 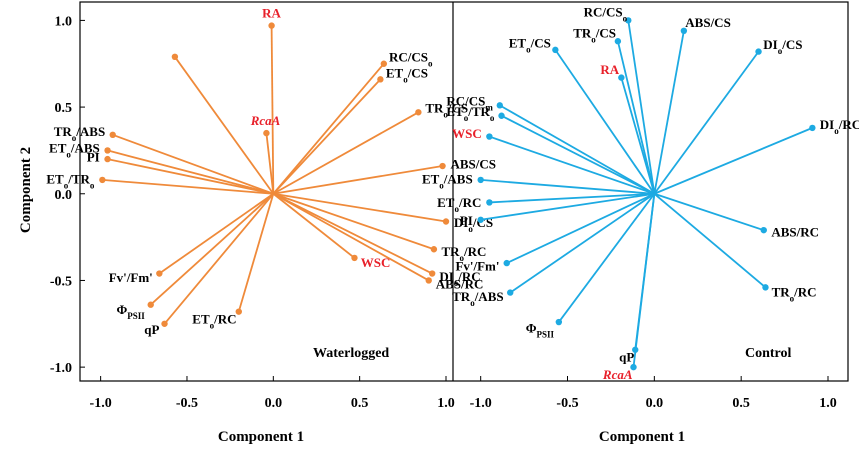 I want to click on vector-label: ETo/RC, so click(x=214, y=320).